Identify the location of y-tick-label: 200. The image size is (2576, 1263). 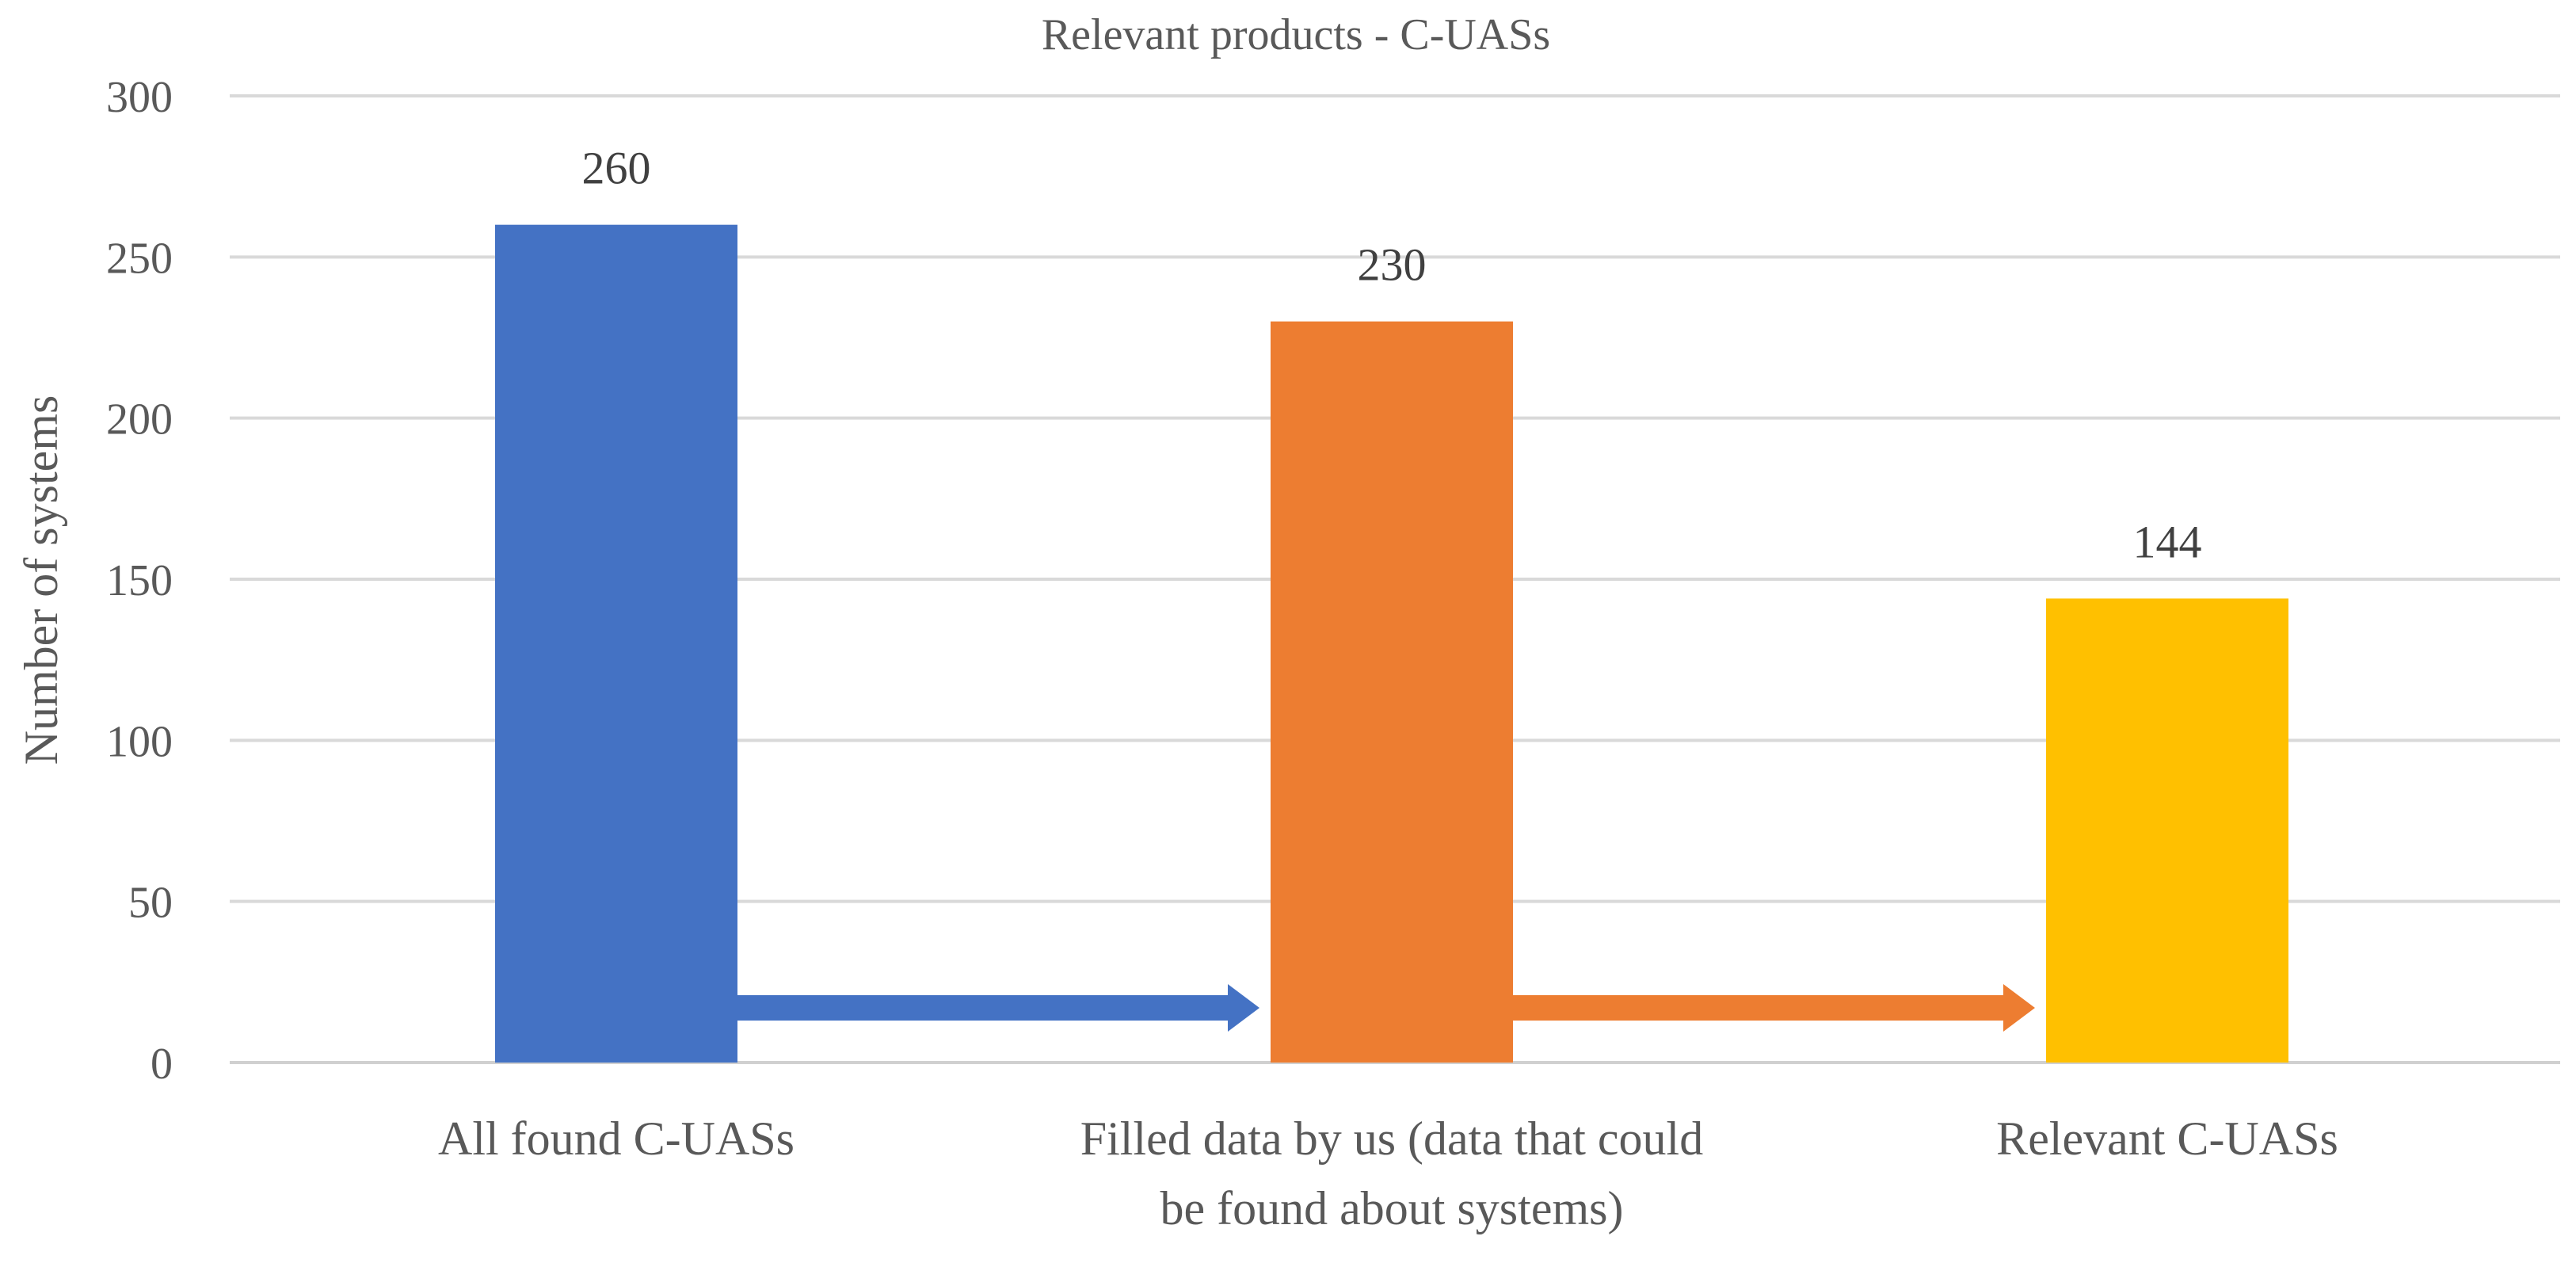
(139, 420).